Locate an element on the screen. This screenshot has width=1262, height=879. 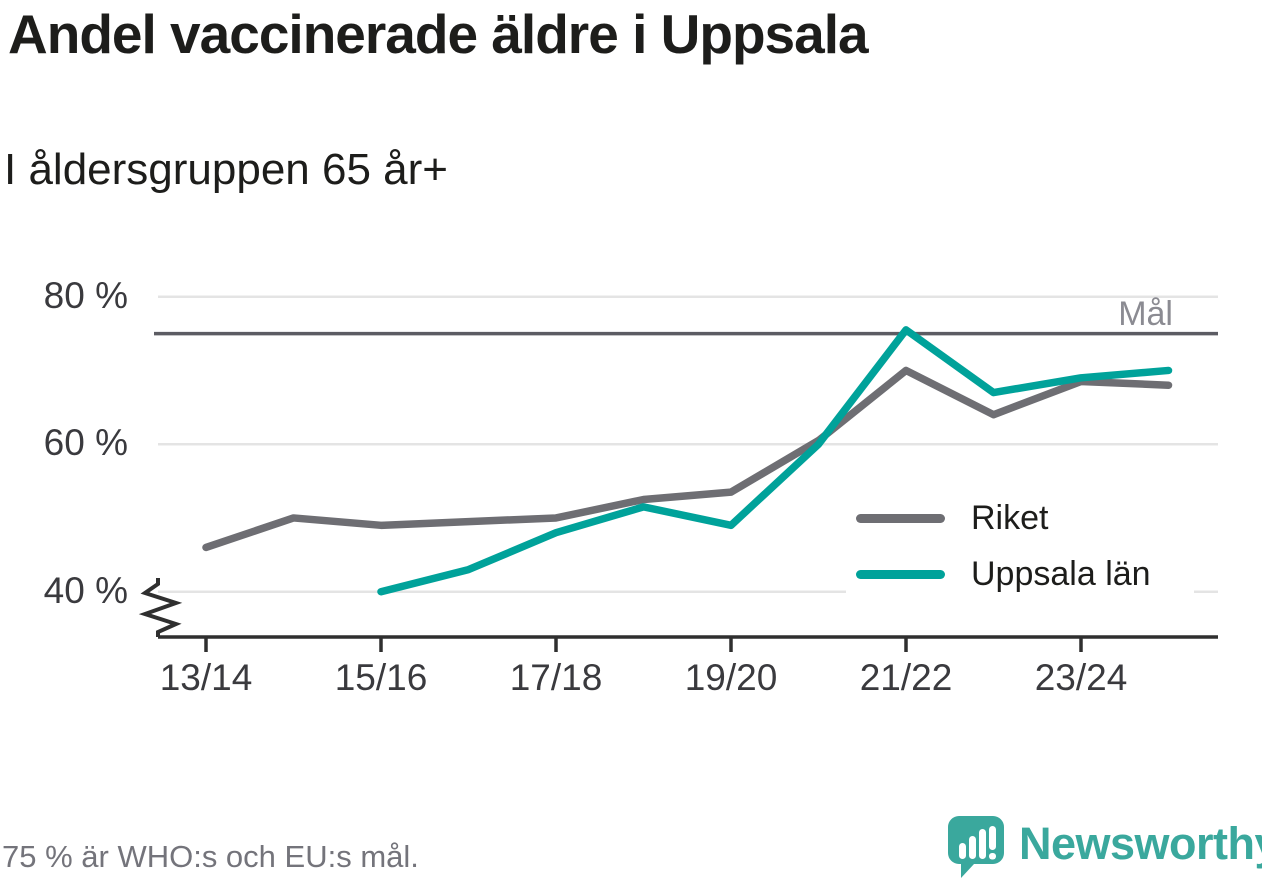
x-tick-label: 15/16 is located at coordinates (381, 677).